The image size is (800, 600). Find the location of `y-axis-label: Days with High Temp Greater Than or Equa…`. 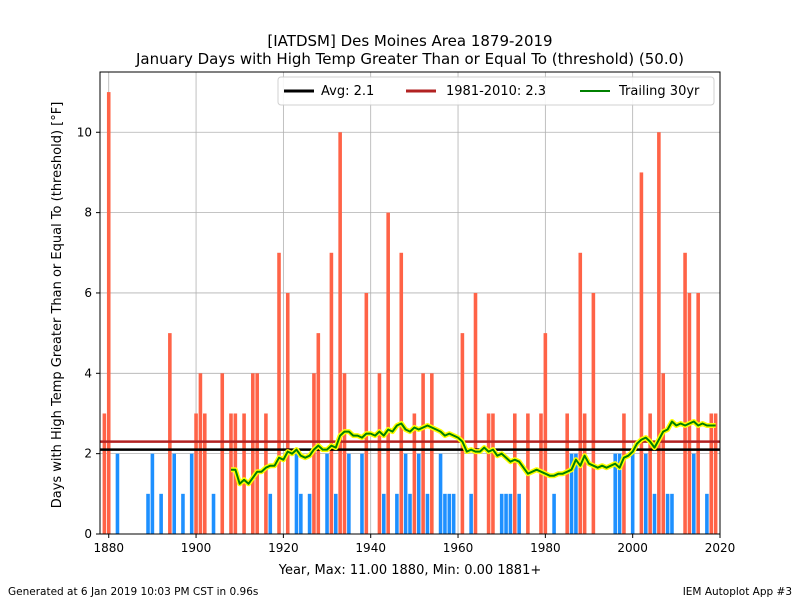

y-axis-label: Days with High Temp Greater Than or Equa… is located at coordinates (57, 305).